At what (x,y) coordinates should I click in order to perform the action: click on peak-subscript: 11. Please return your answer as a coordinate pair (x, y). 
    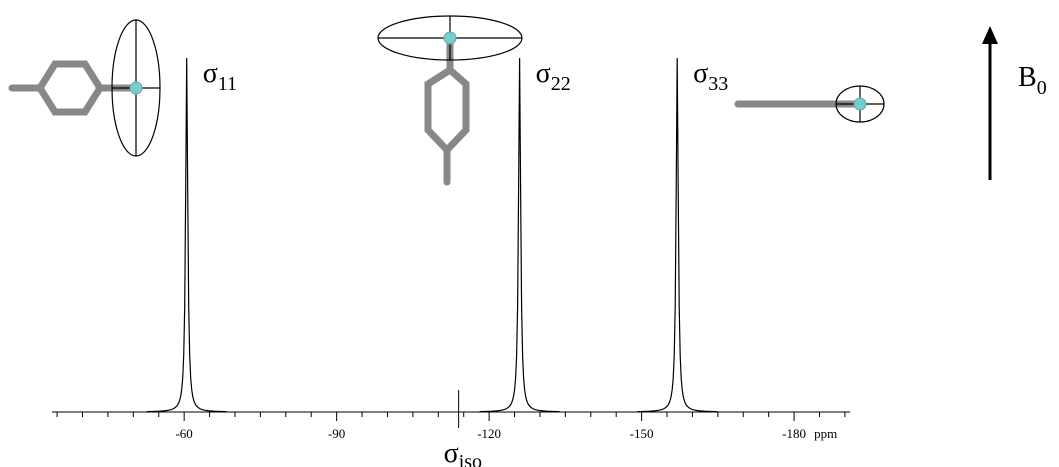
    Looking at the image, I should click on (227, 84).